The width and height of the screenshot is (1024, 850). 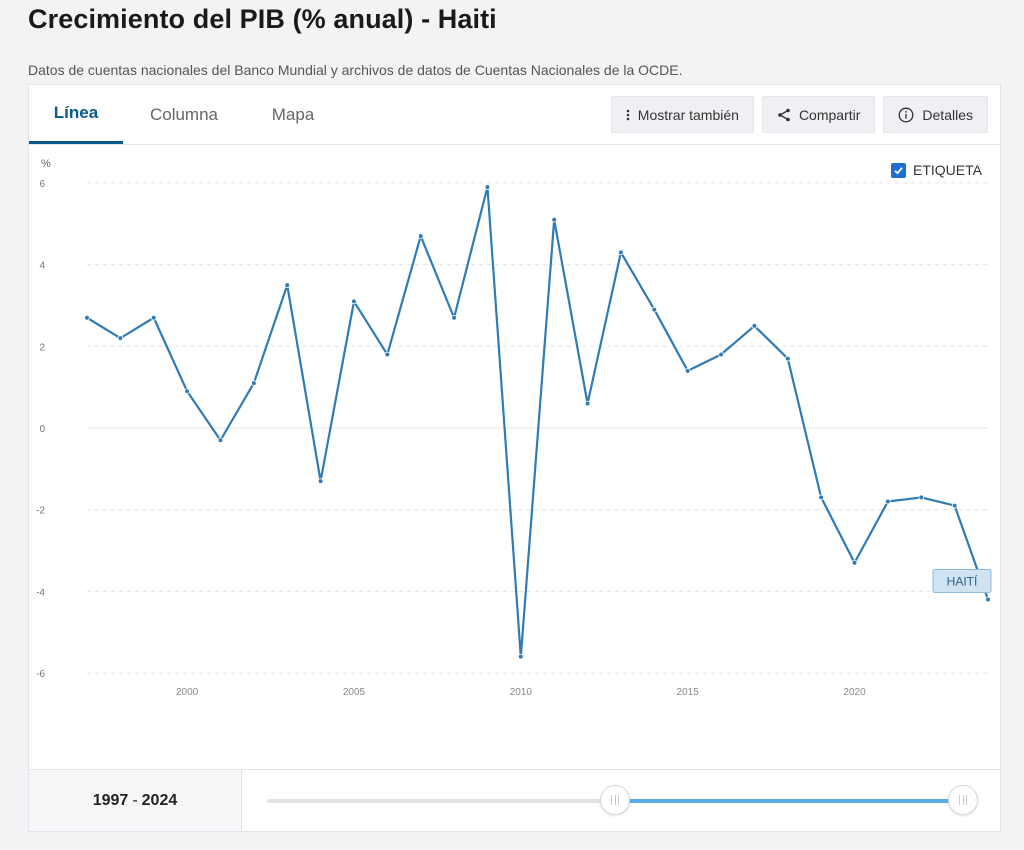 I want to click on range-end: 2024, so click(x=159, y=800).